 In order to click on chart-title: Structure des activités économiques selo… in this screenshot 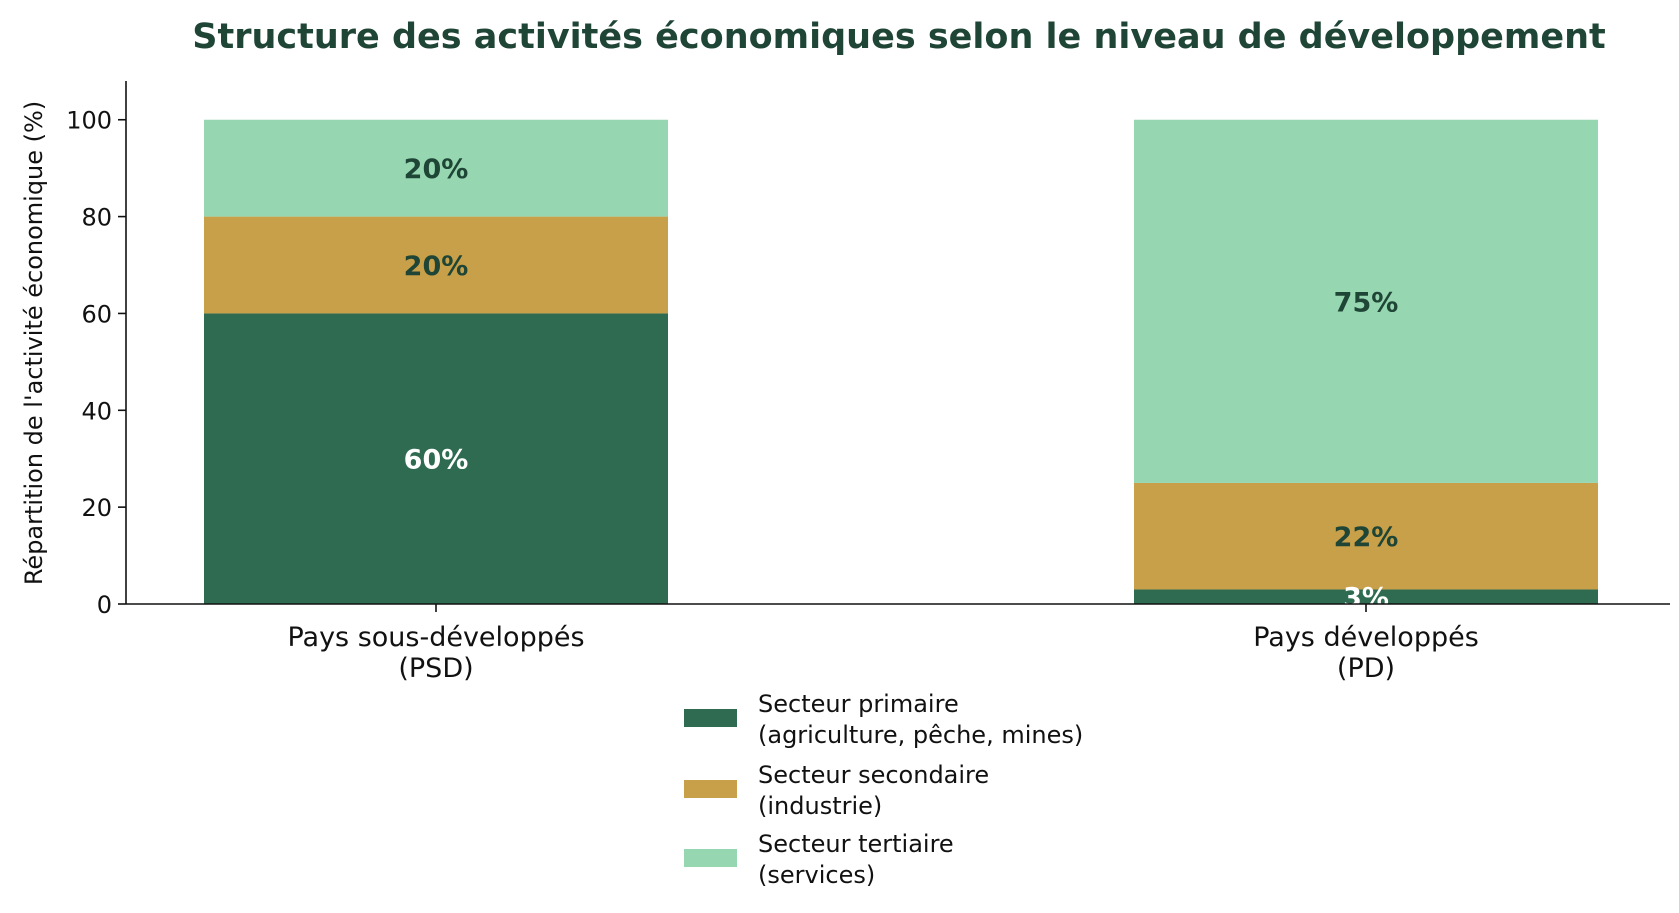, I will do `click(898, 37)`.